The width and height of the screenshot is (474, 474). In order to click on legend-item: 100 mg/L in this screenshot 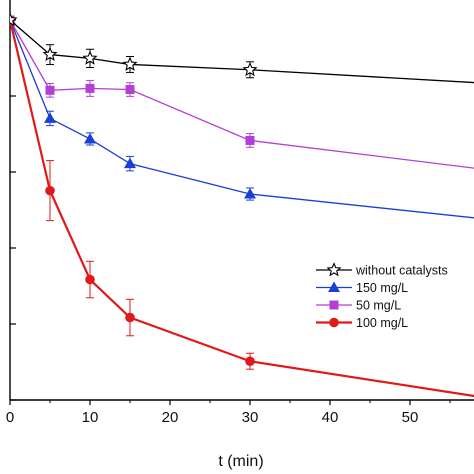, I will do `click(362, 323)`.